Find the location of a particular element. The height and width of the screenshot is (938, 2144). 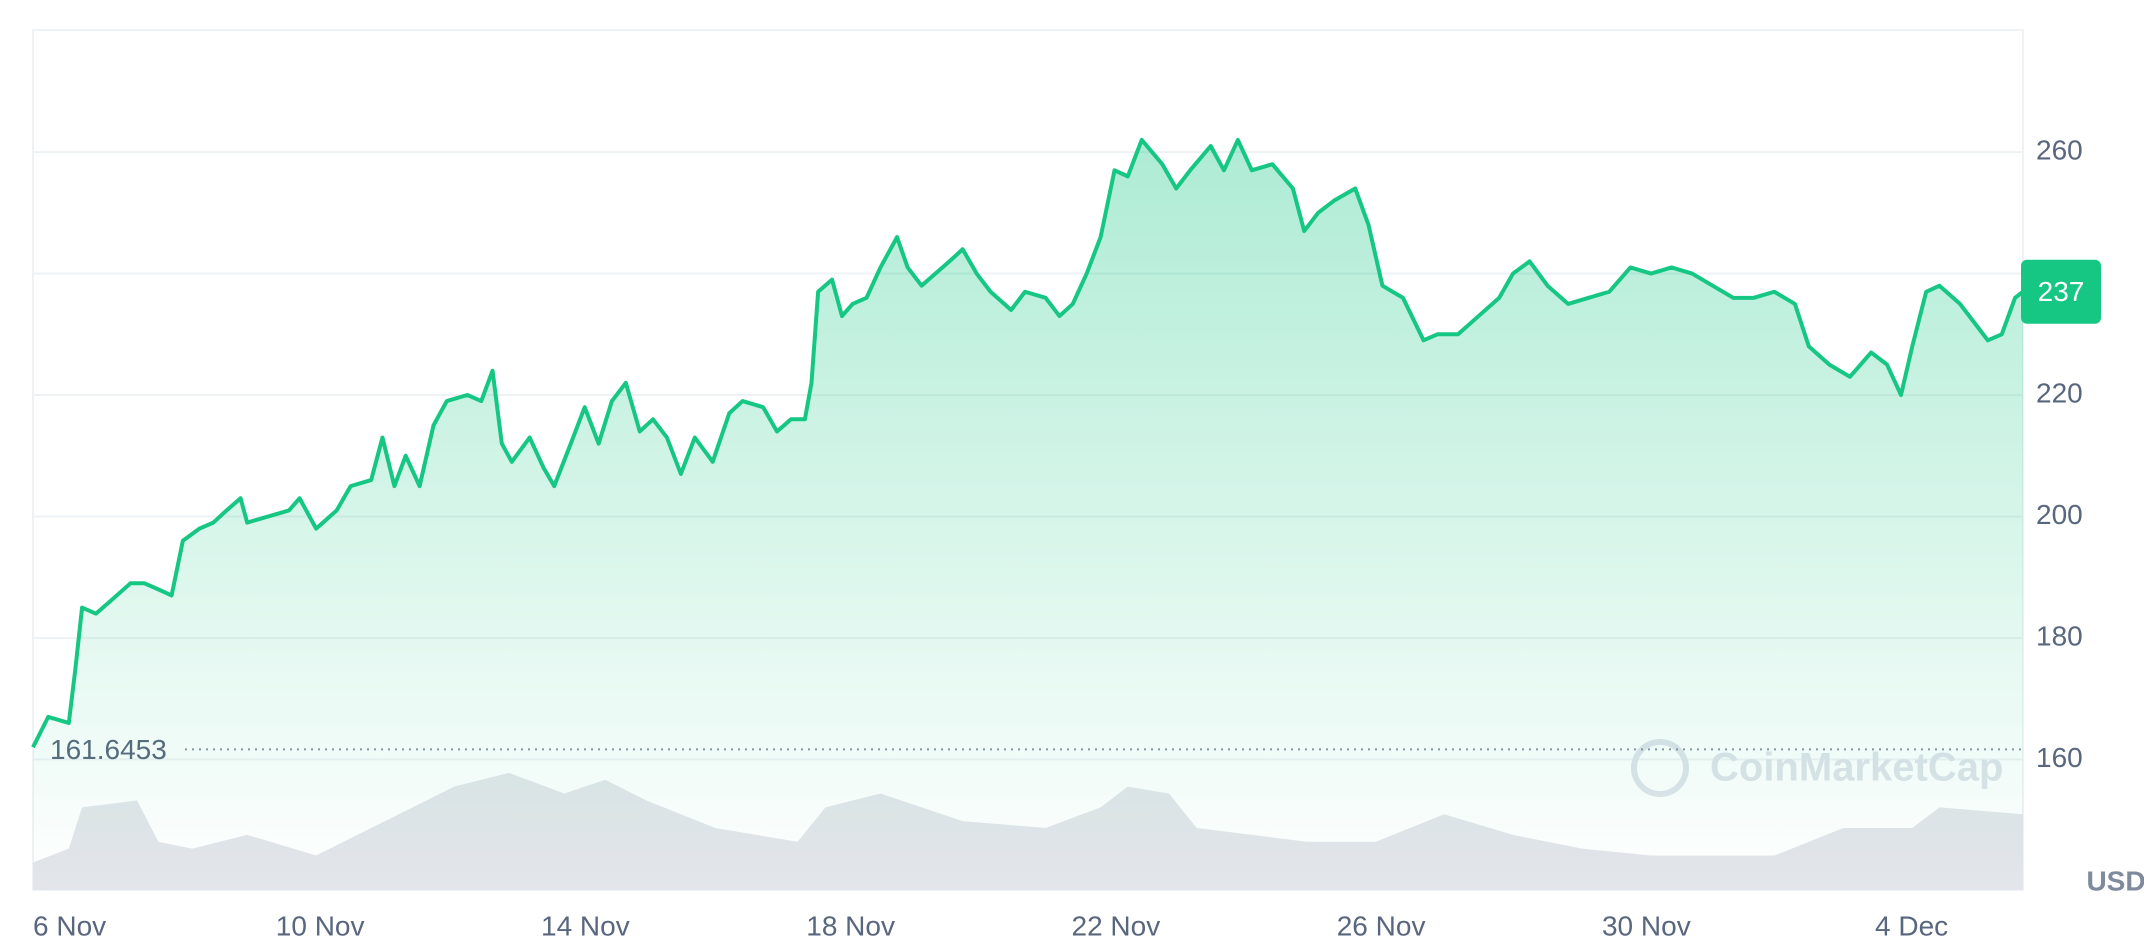

y-tick-label: 160 is located at coordinates (2059, 757).